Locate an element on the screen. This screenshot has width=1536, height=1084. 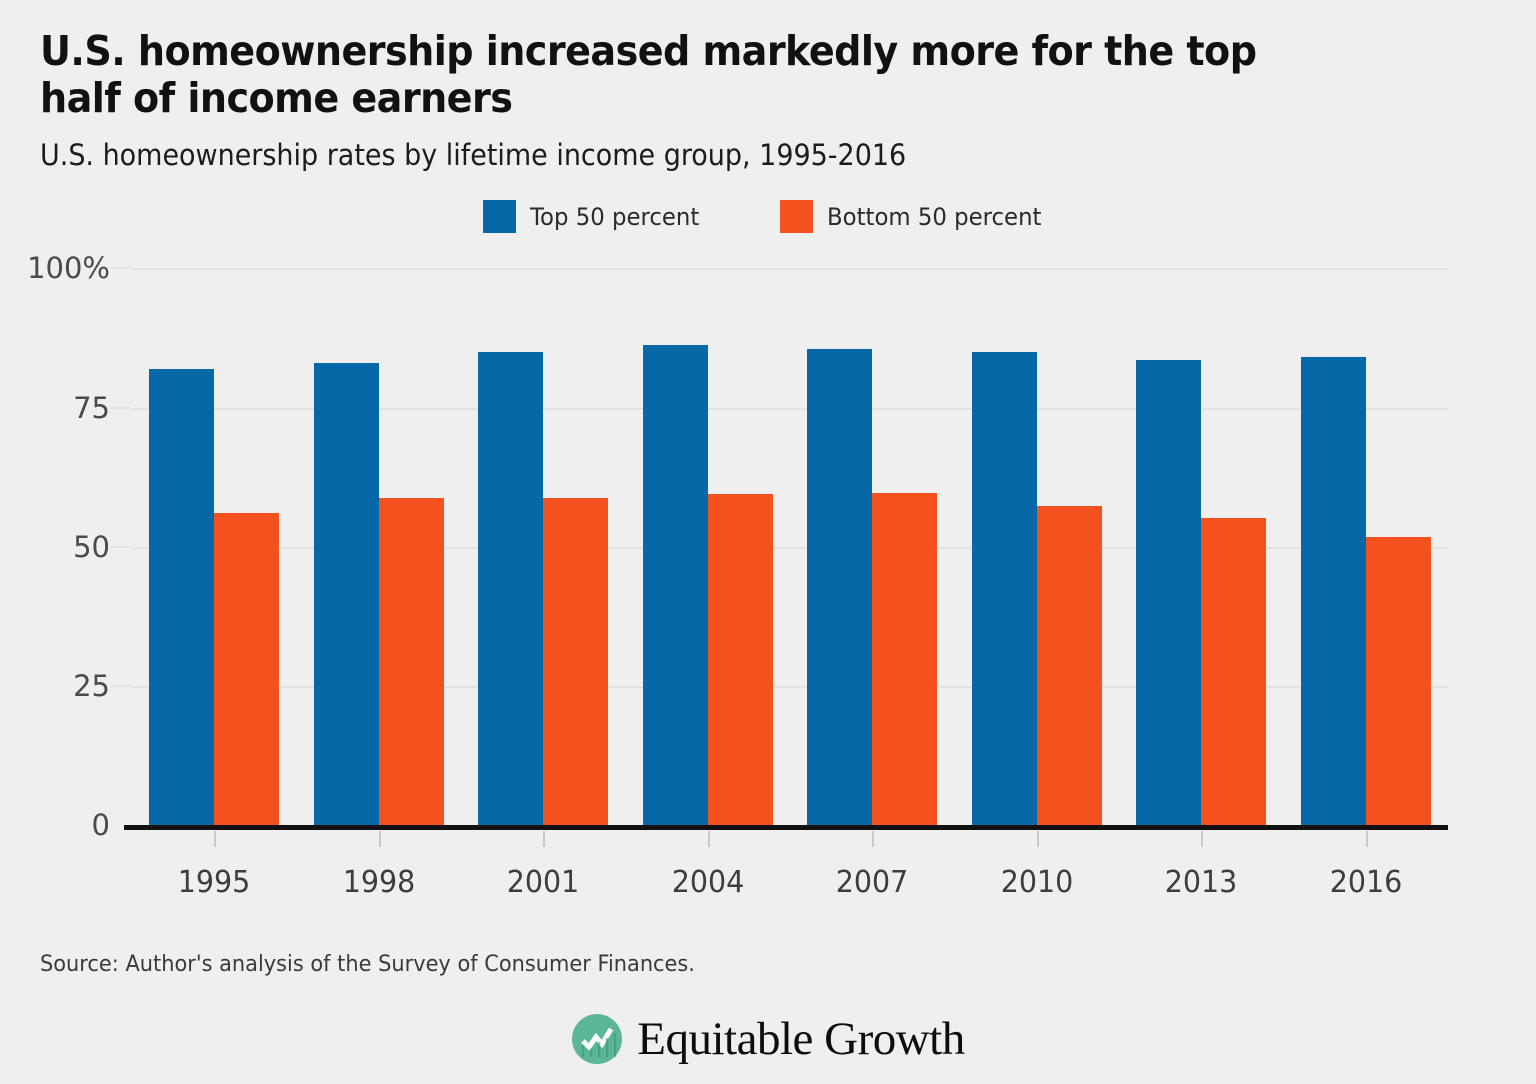
bar-bottom-50-2004 is located at coordinates (740, 659).